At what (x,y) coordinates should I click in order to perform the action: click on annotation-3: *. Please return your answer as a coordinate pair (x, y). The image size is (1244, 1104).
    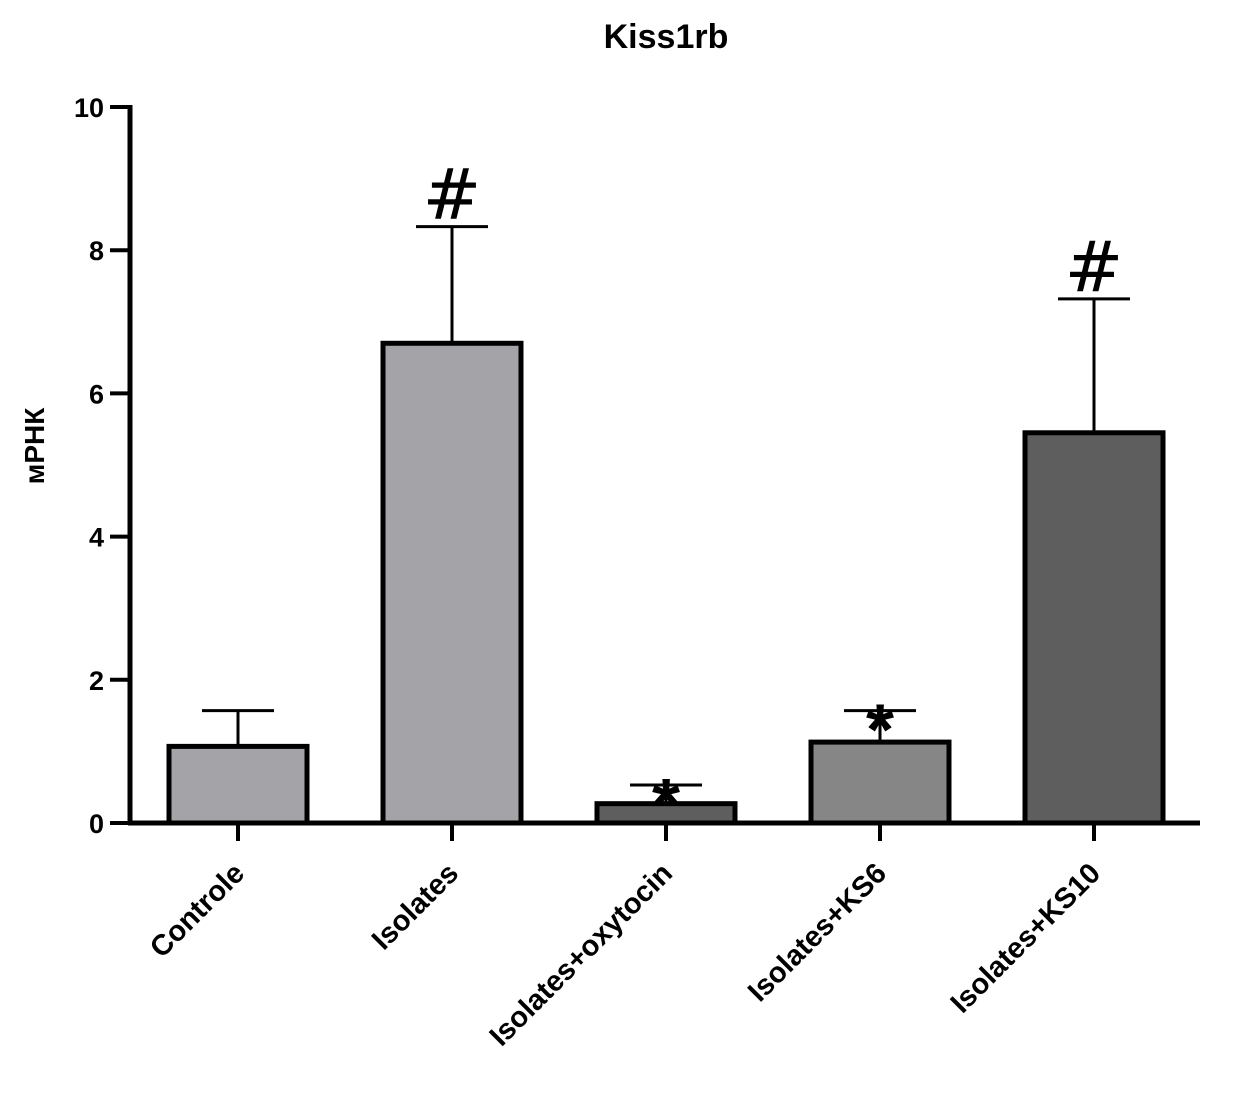
    Looking at the image, I should click on (880, 731).